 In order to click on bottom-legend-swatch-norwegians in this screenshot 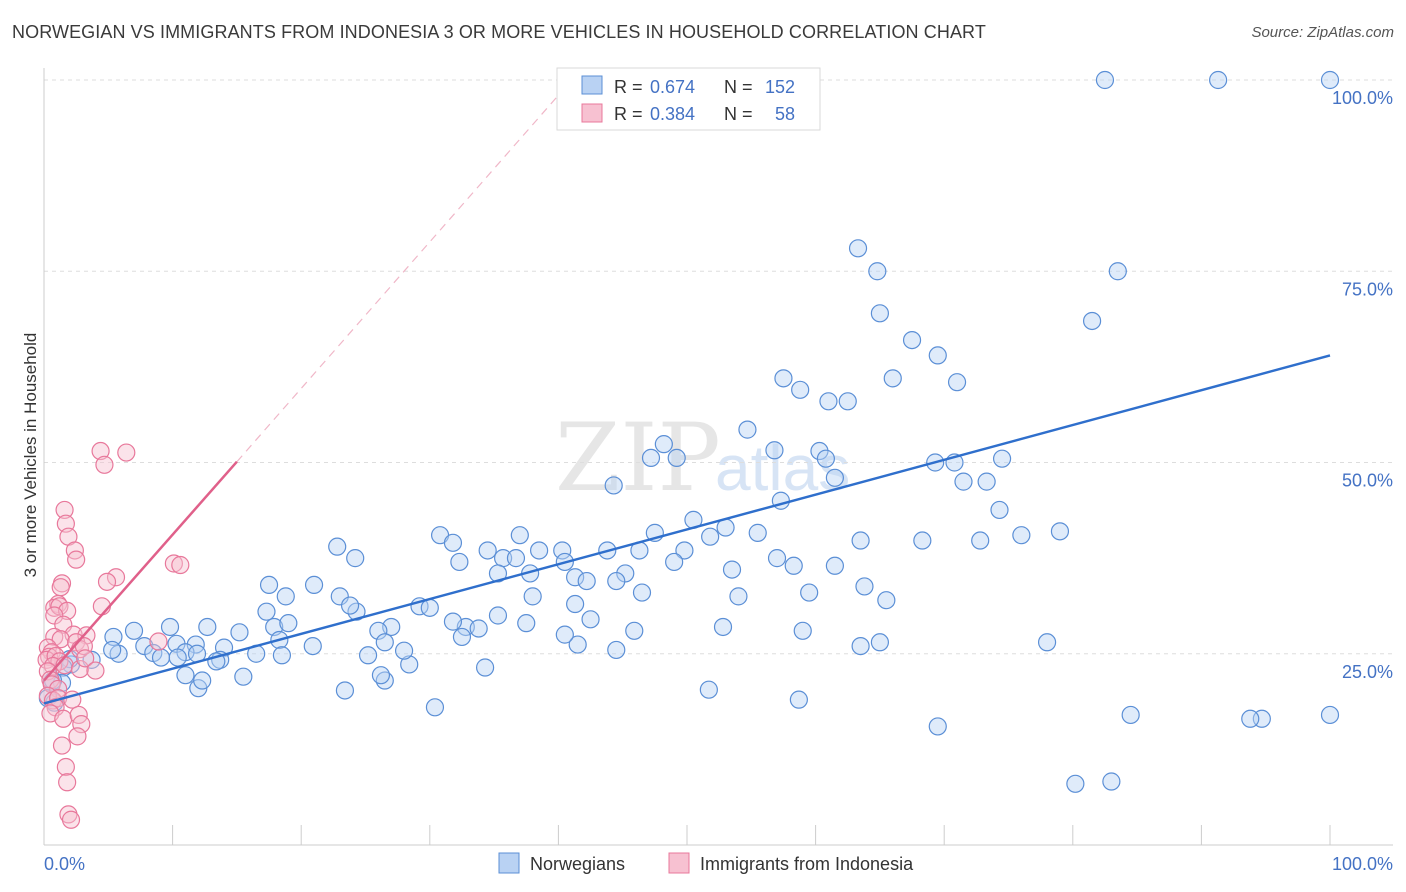, I will do `click(509, 863)`.